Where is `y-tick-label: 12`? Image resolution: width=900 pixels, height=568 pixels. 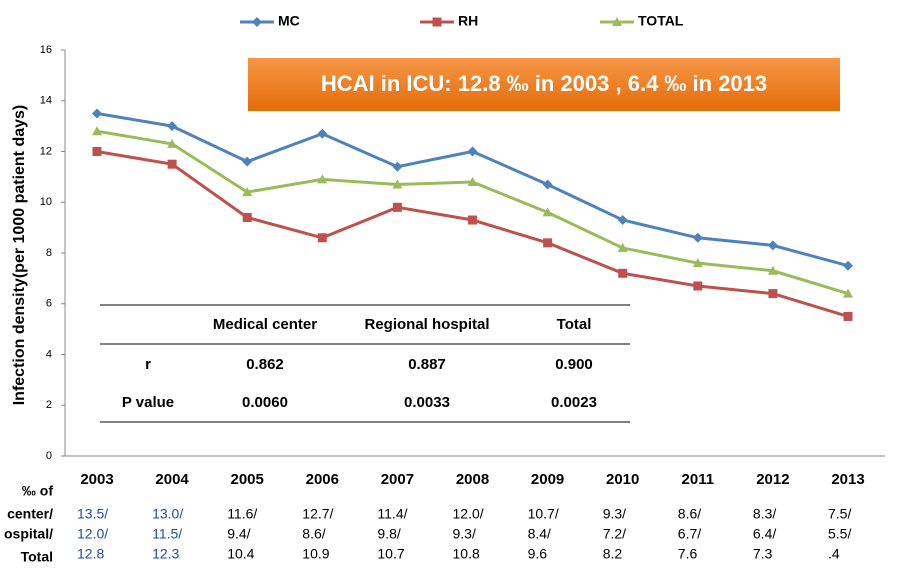
y-tick-label: 12 is located at coordinates (46, 151).